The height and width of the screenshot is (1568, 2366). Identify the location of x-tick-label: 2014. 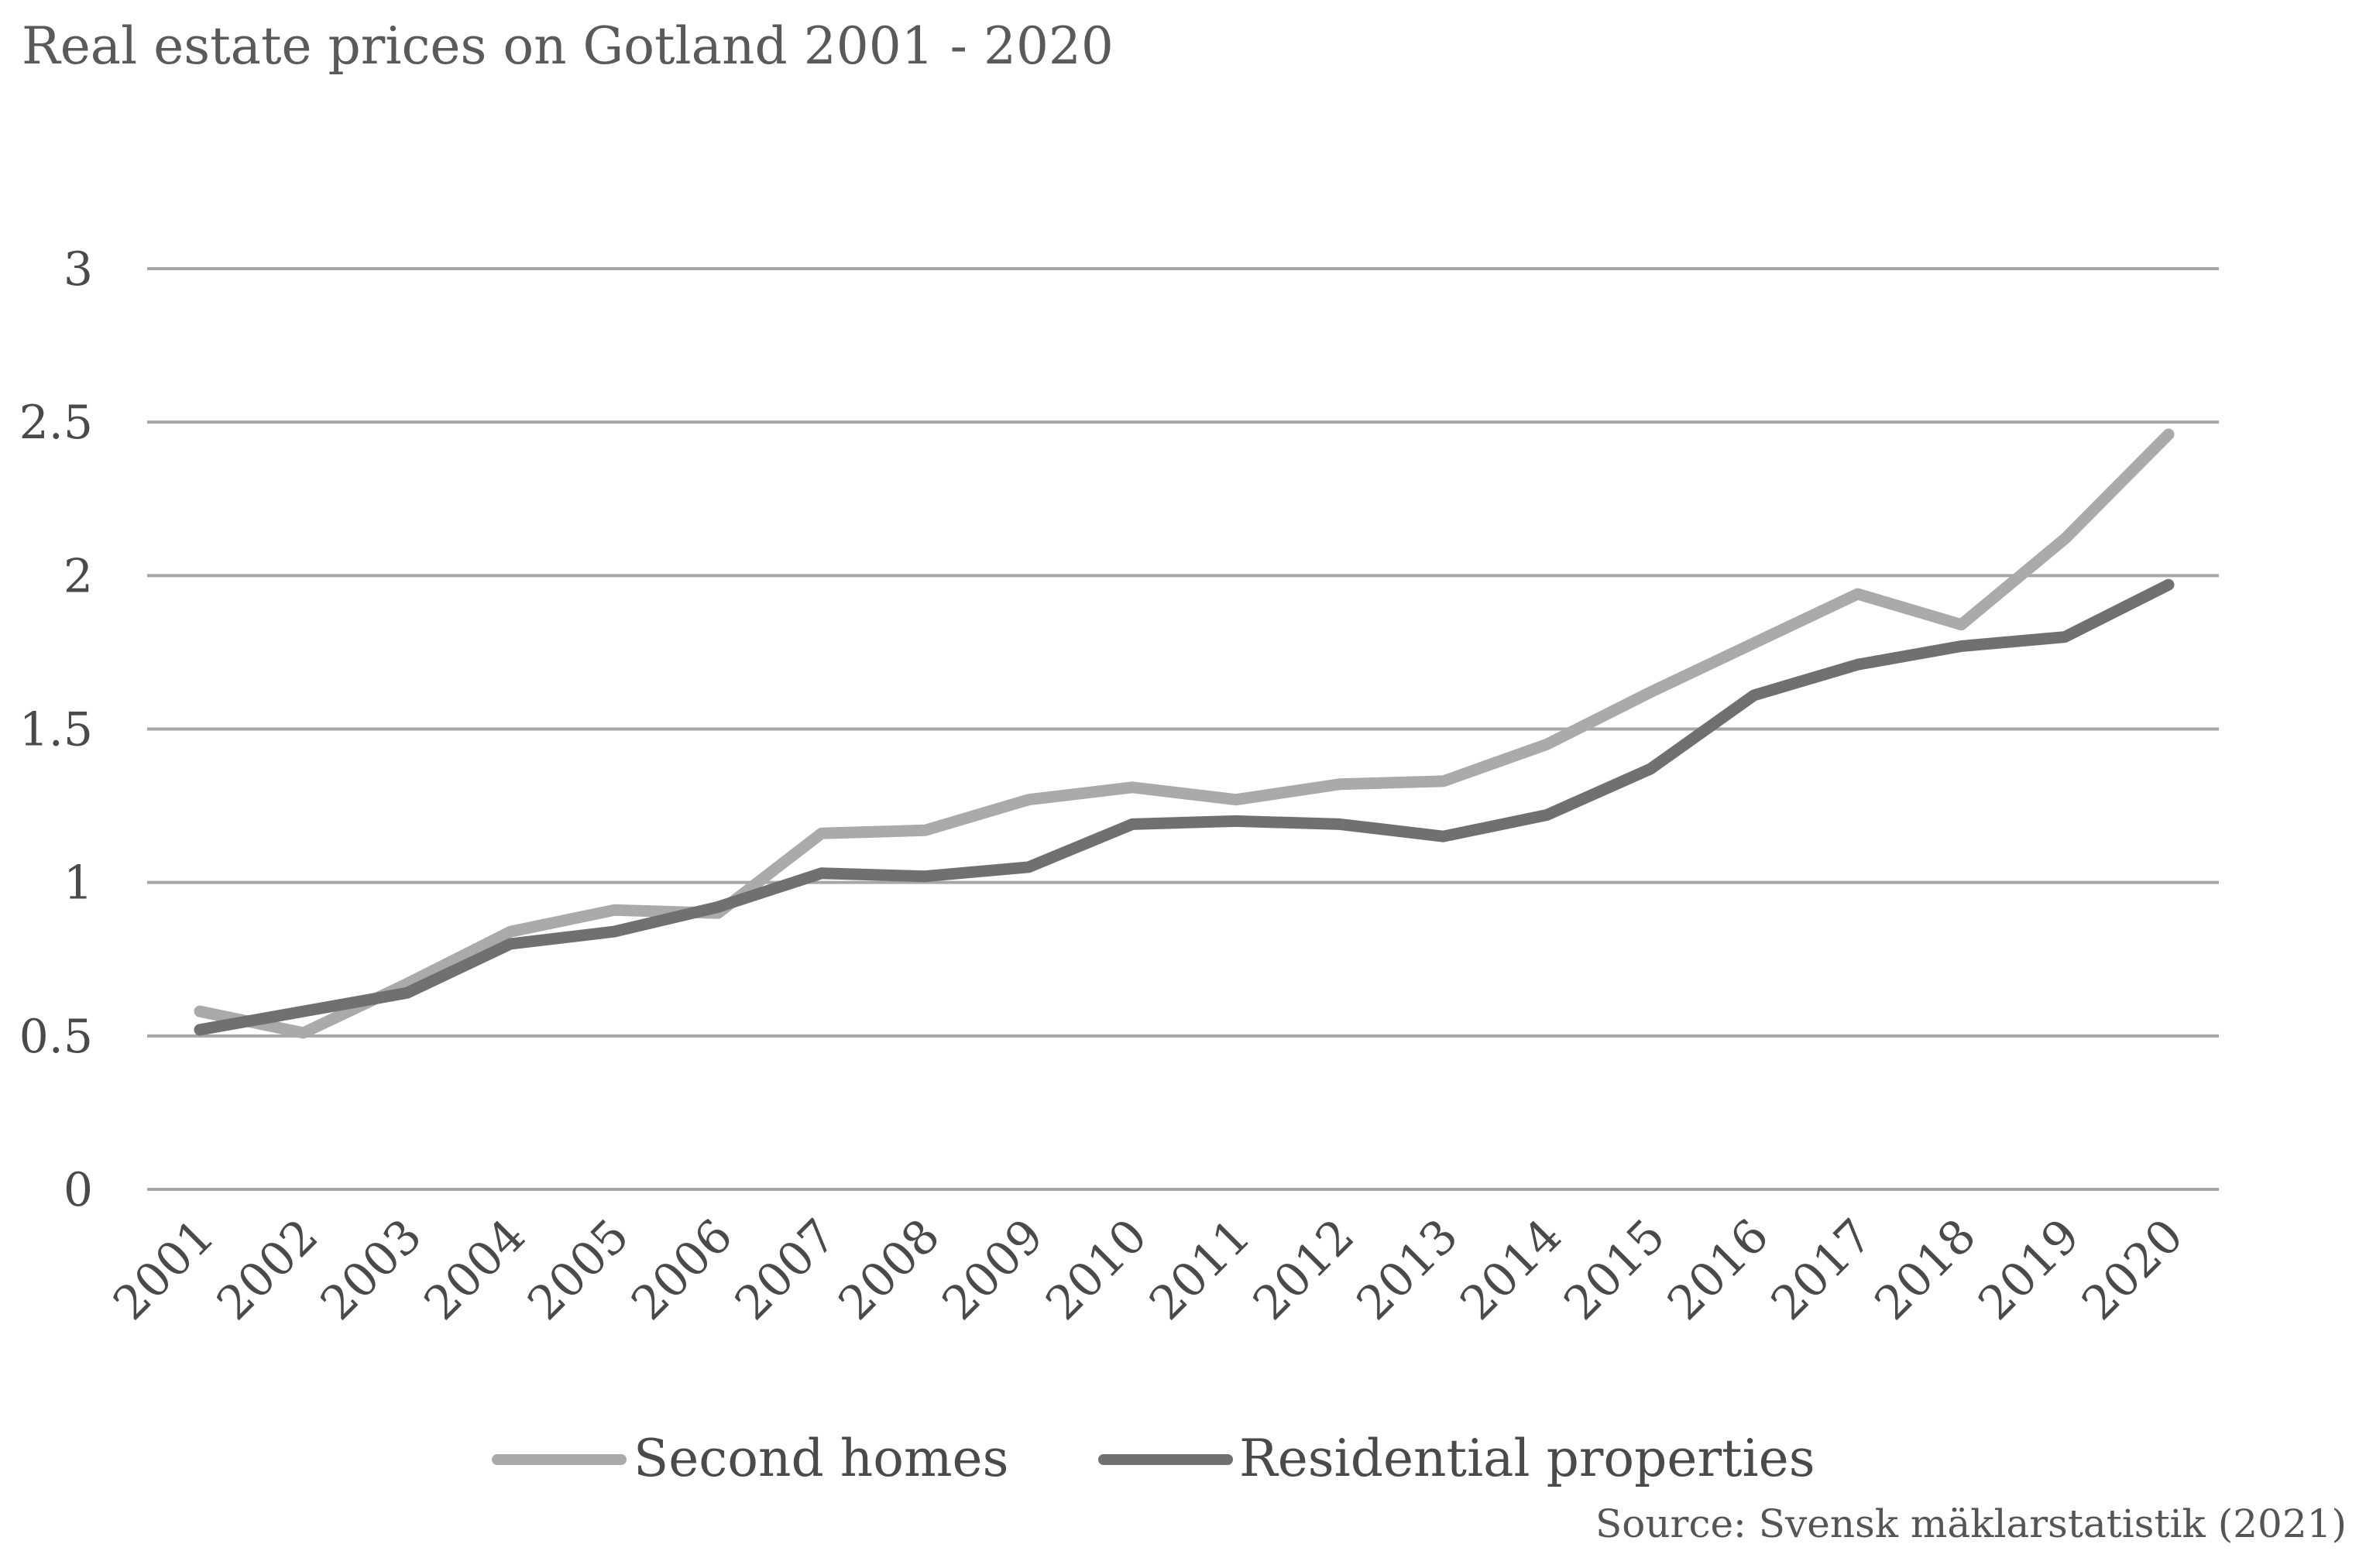
(1510, 1269).